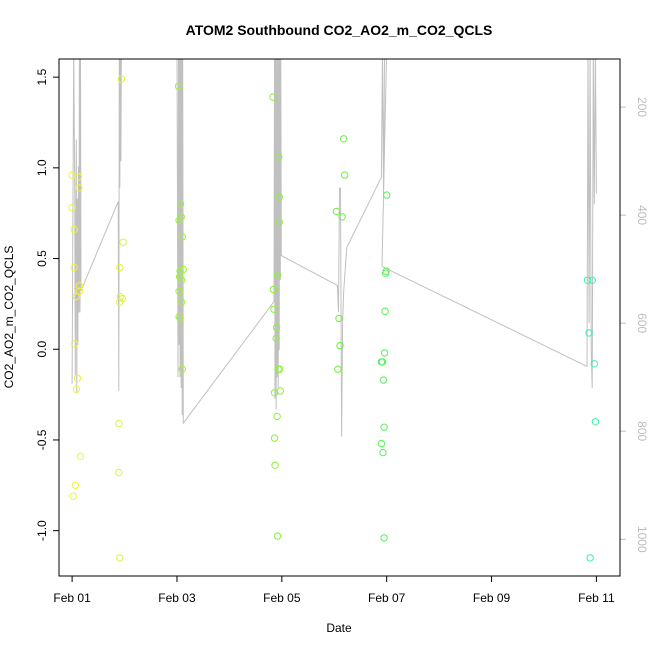  Describe the element at coordinates (9, 317) in the screenshot. I see `y-axis-label: CO2_AO2_m_CO2_QCLS` at that location.